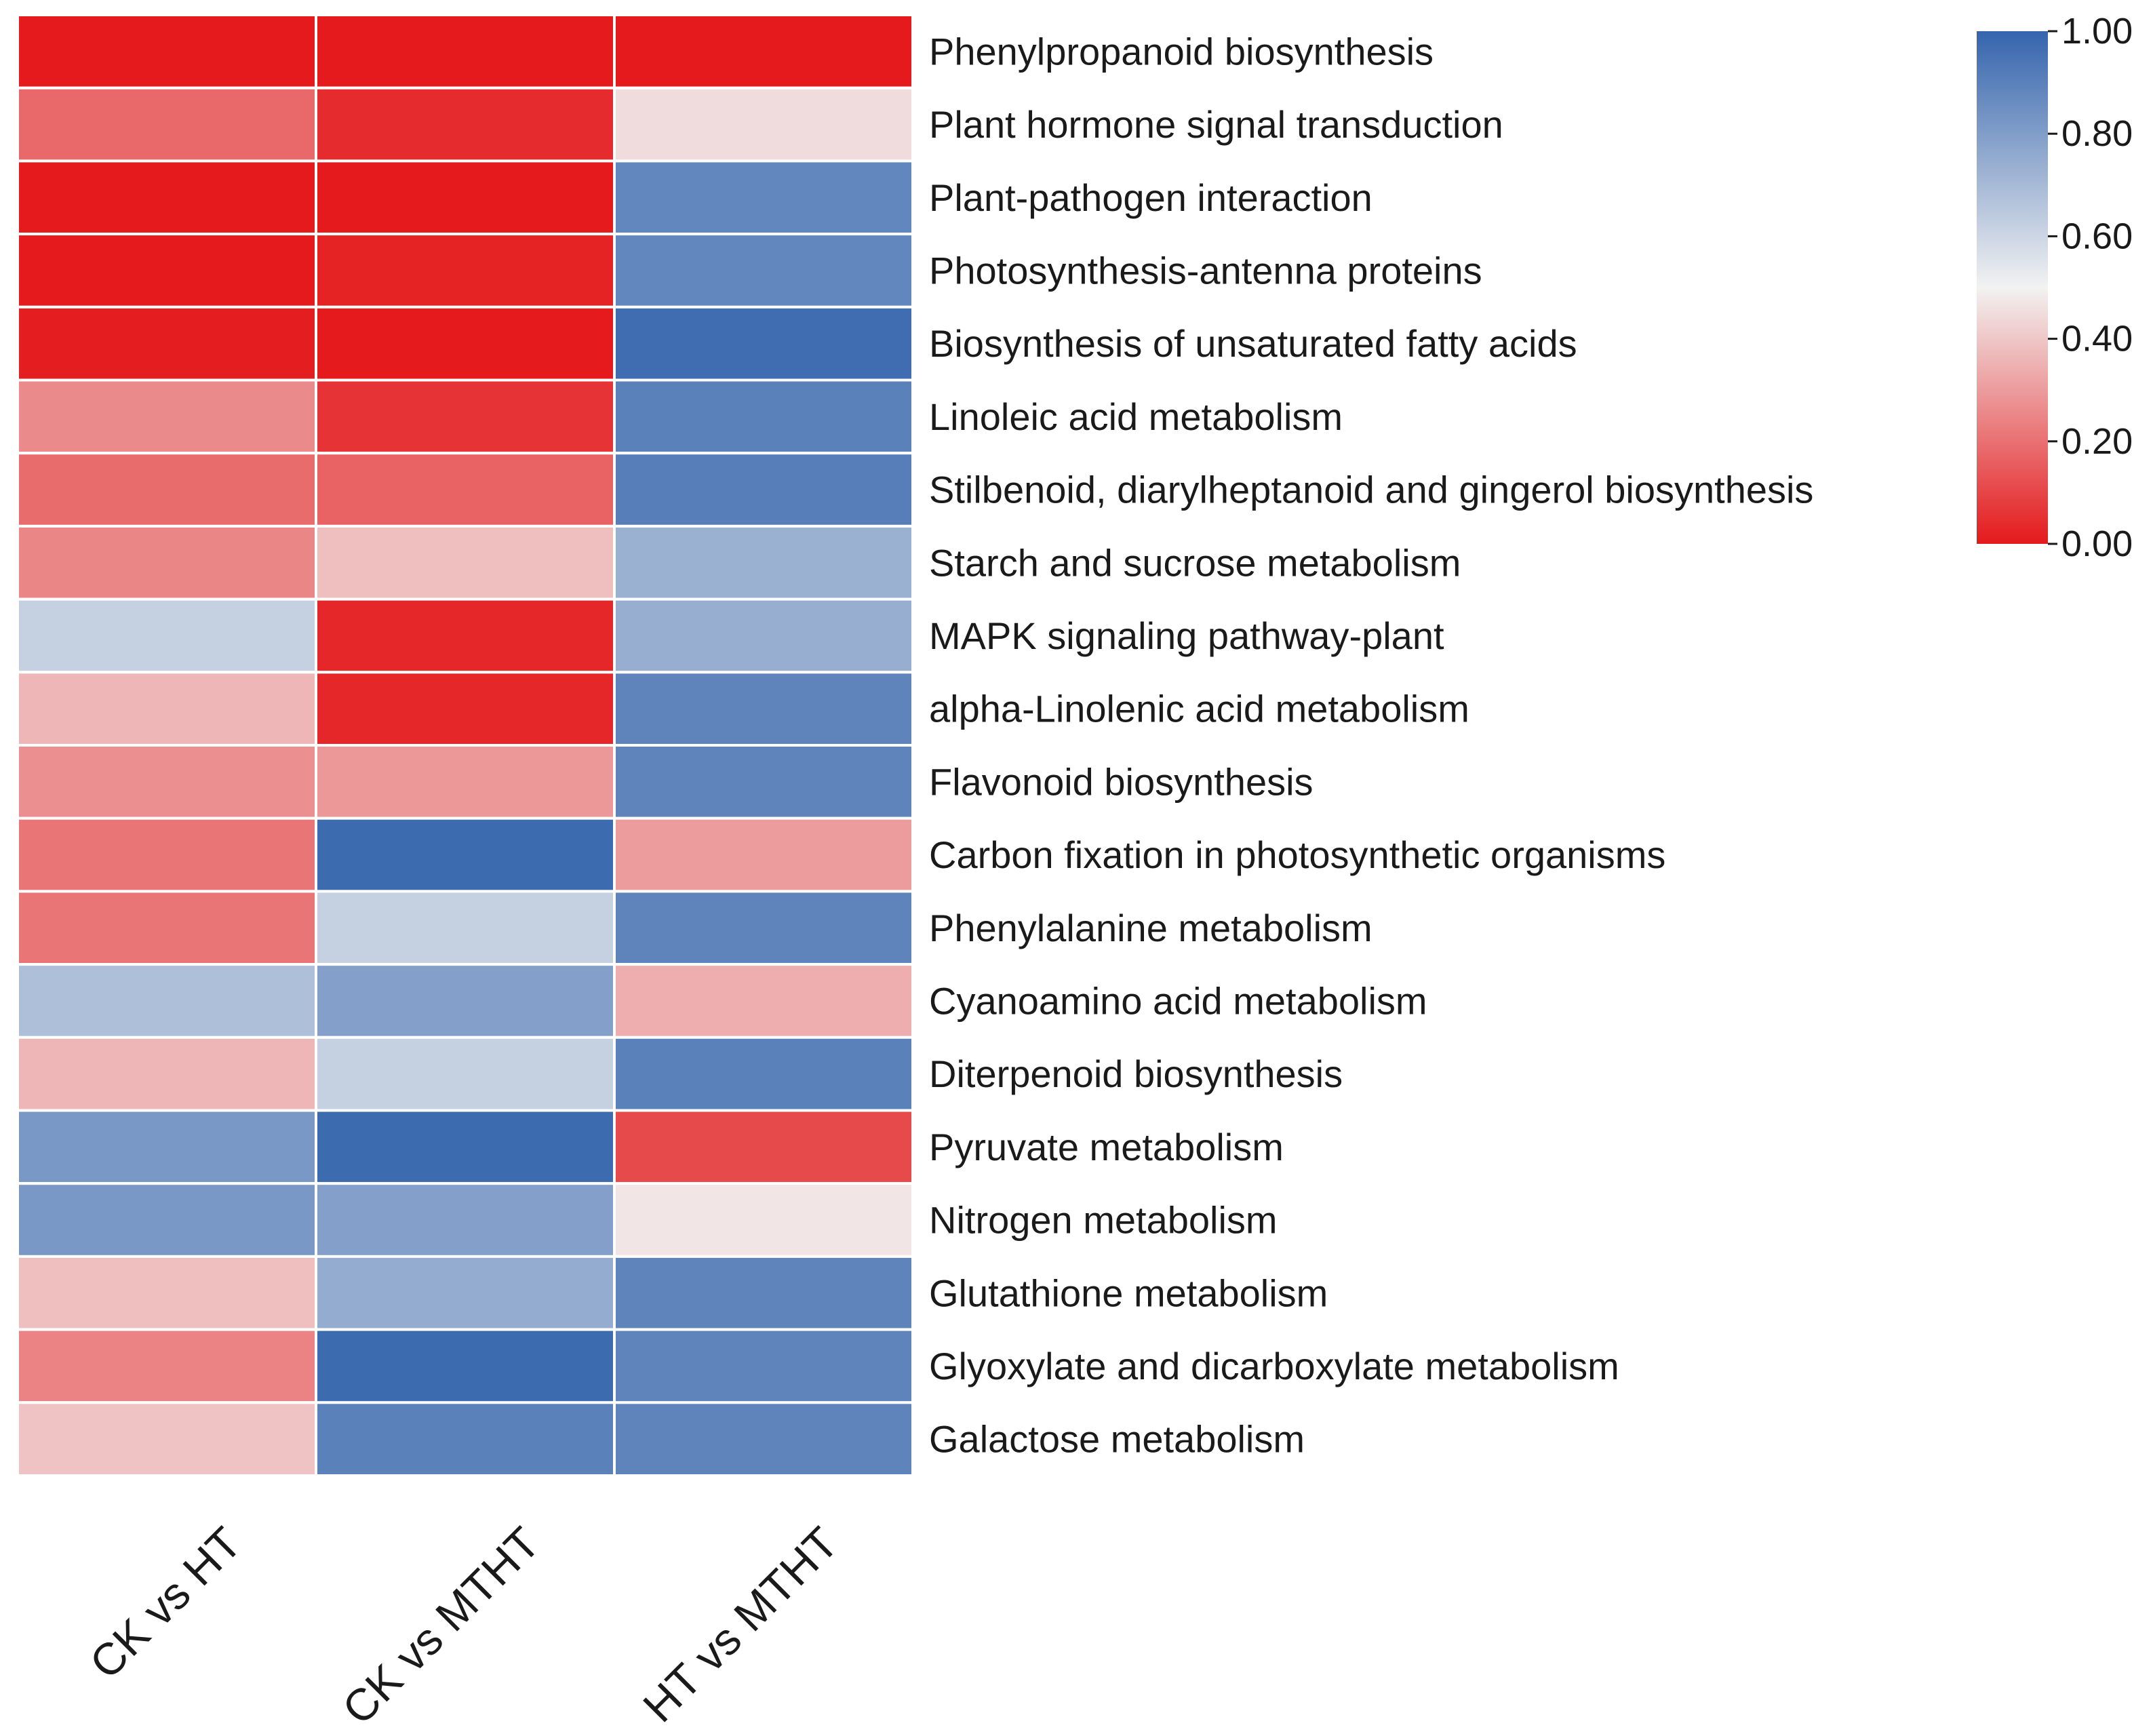 The height and width of the screenshot is (1736, 2153). Describe the element at coordinates (763, 782) in the screenshot. I see `heatmap-cell-flavonoid-biosynthesis-ht-vs-mtht` at that location.